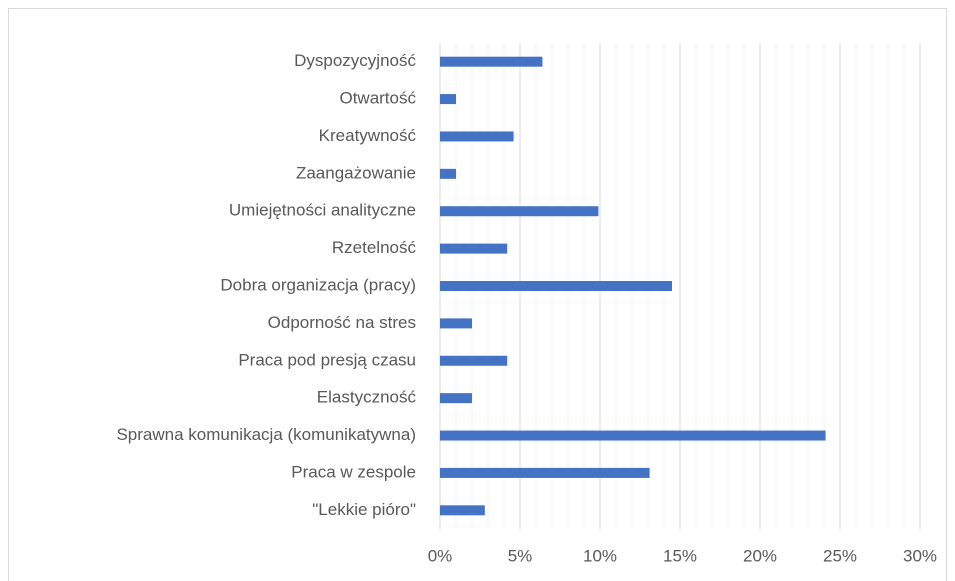 The width and height of the screenshot is (955, 581). What do you see at coordinates (367, 397) in the screenshot?
I see `y-tick-label: Elastyczność` at bounding box center [367, 397].